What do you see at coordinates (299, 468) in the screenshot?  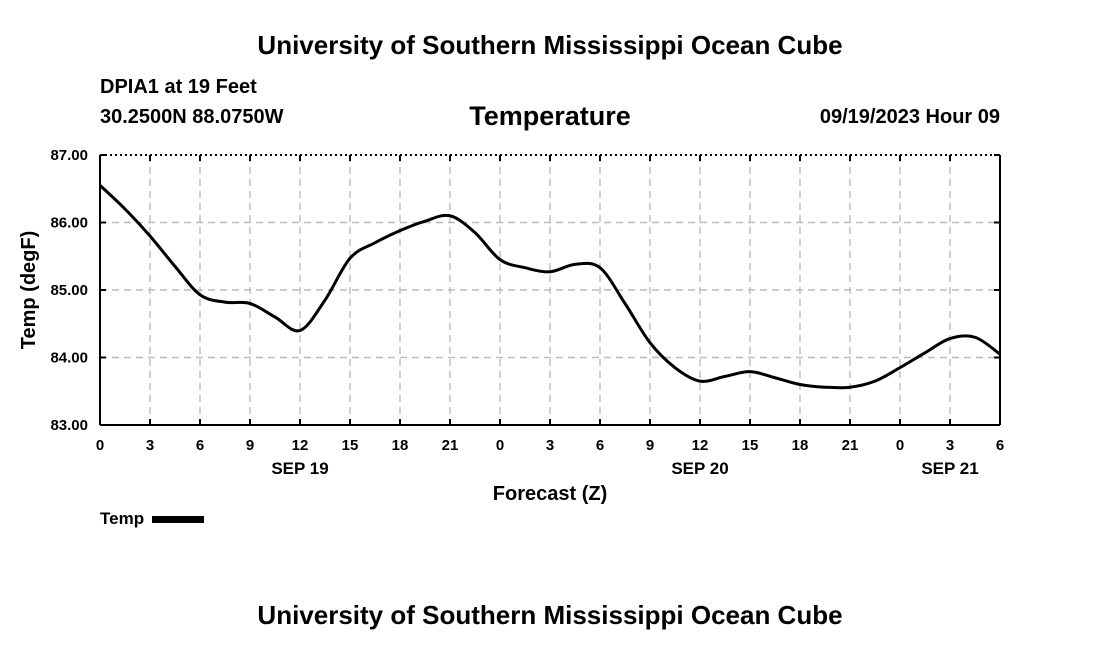 I see `date-label: SEP 19` at bounding box center [299, 468].